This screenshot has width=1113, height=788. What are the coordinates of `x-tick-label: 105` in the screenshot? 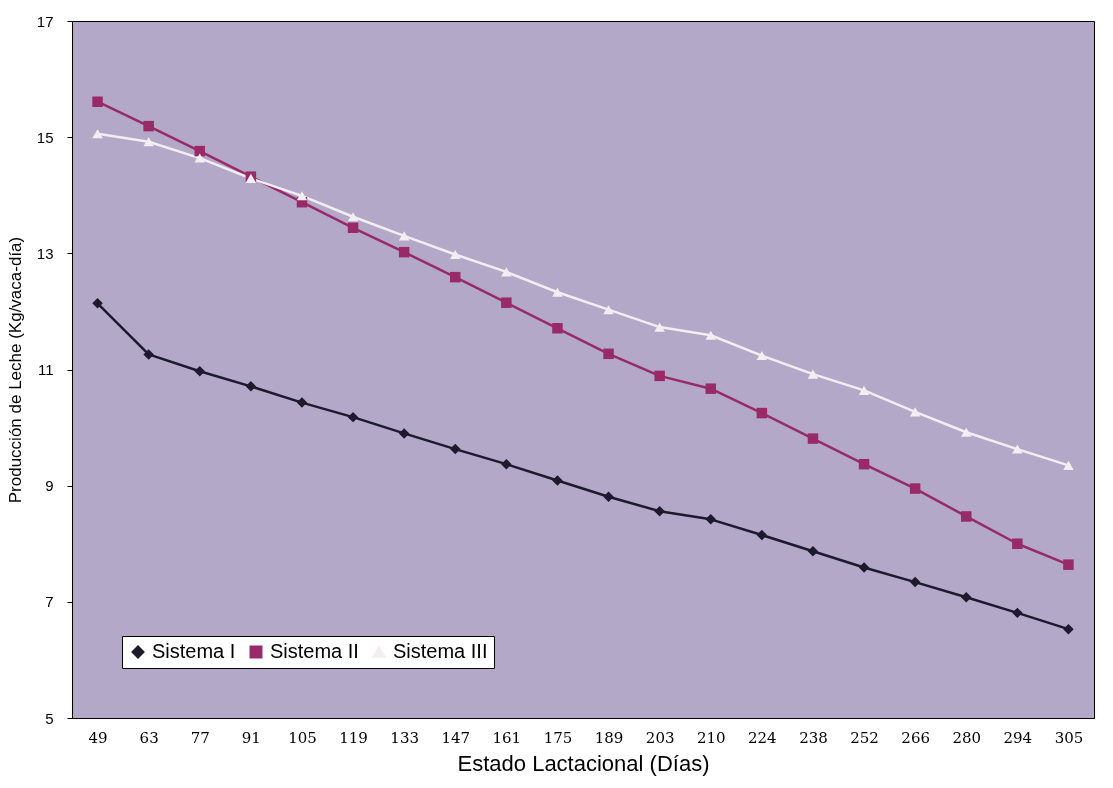 It's located at (302, 737).